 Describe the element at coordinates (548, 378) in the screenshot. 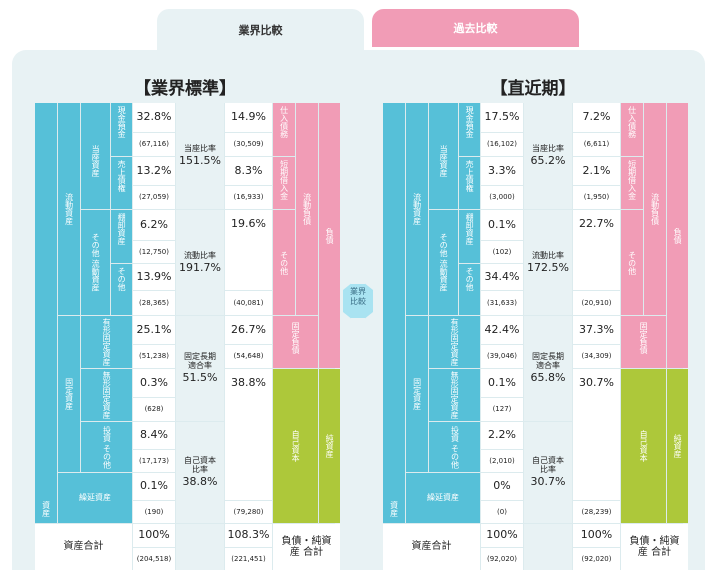

I see `ratio-value: 65.8%` at that location.